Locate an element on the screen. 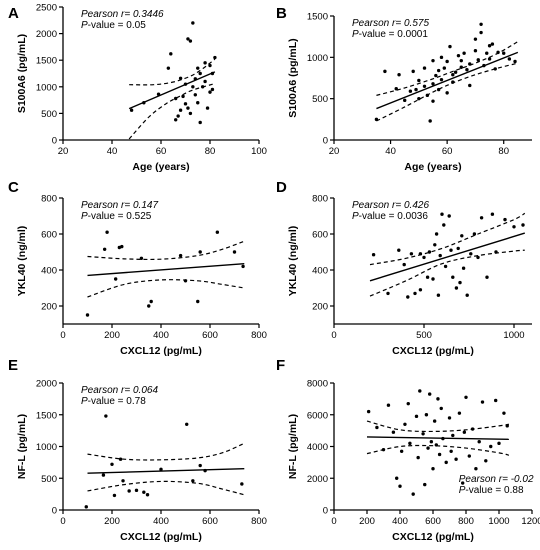 This screenshot has height=550, width=540. p-value-text: P-value = 0.88 is located at coordinates (491, 490).